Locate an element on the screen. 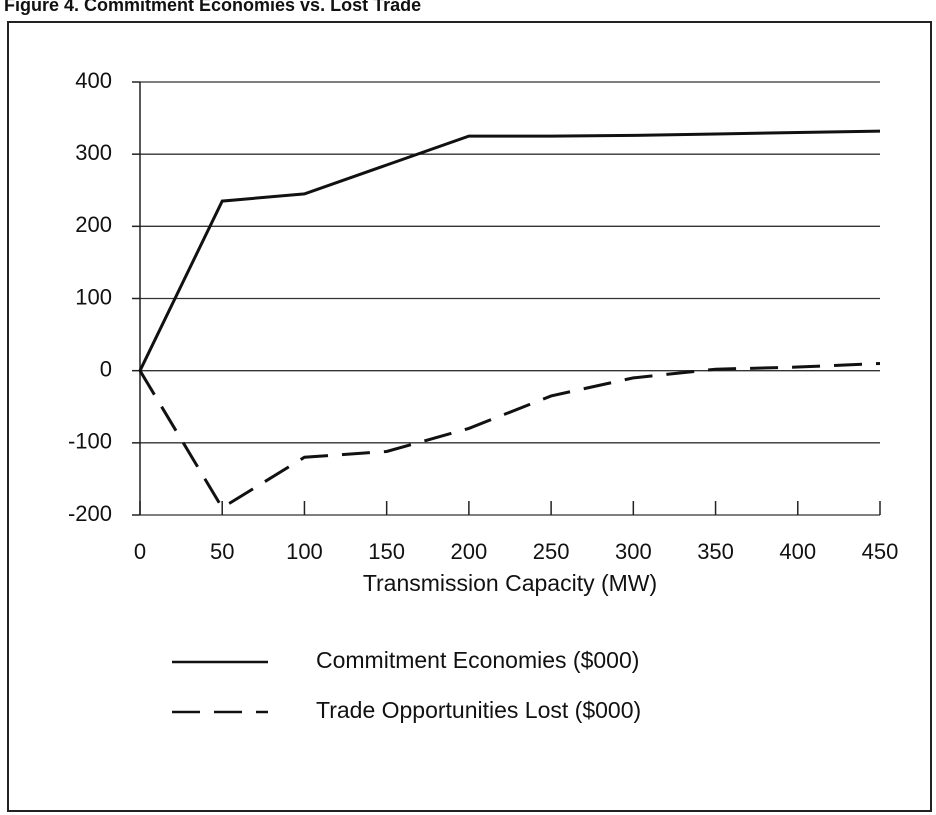 This screenshot has width=936, height=815. x-tick-label: 50 is located at coordinates (222, 551).